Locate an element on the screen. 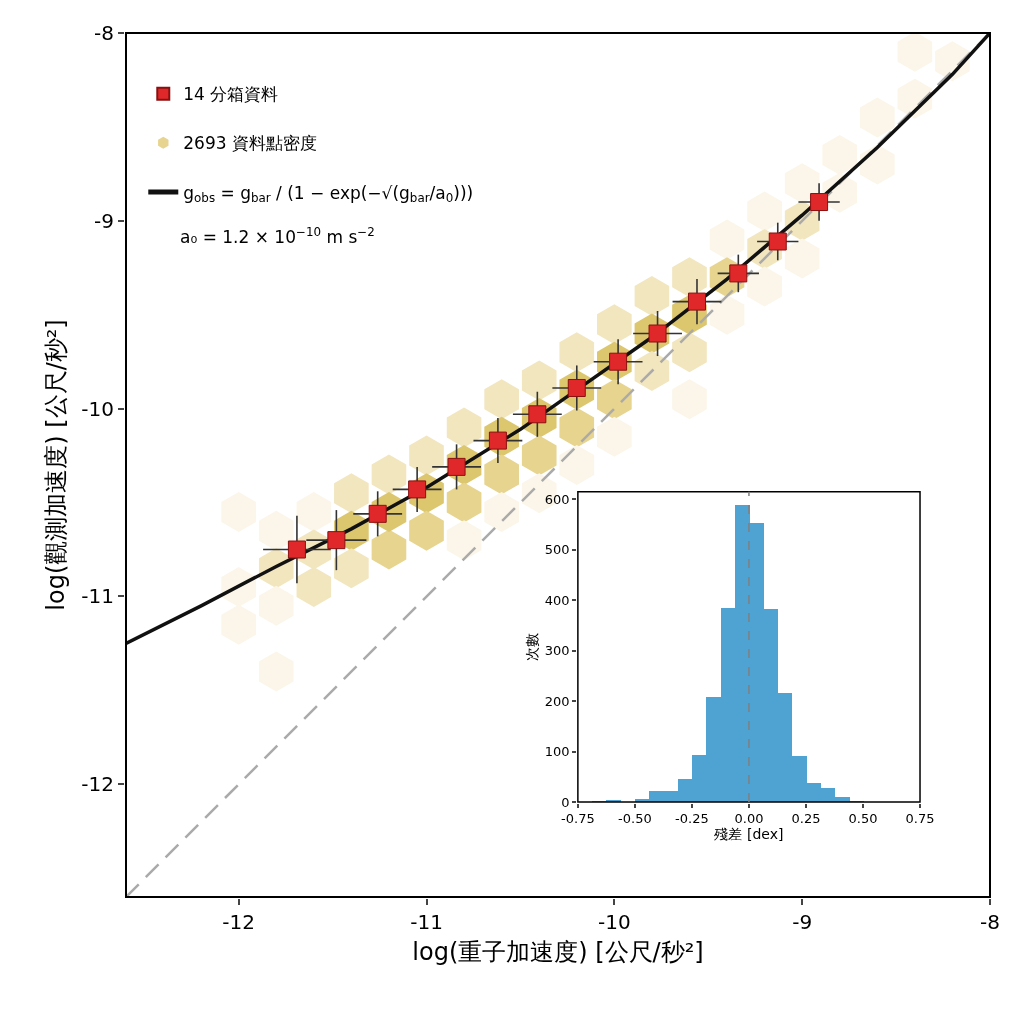  legend-label: 14 分箱資料 is located at coordinates (231, 94).